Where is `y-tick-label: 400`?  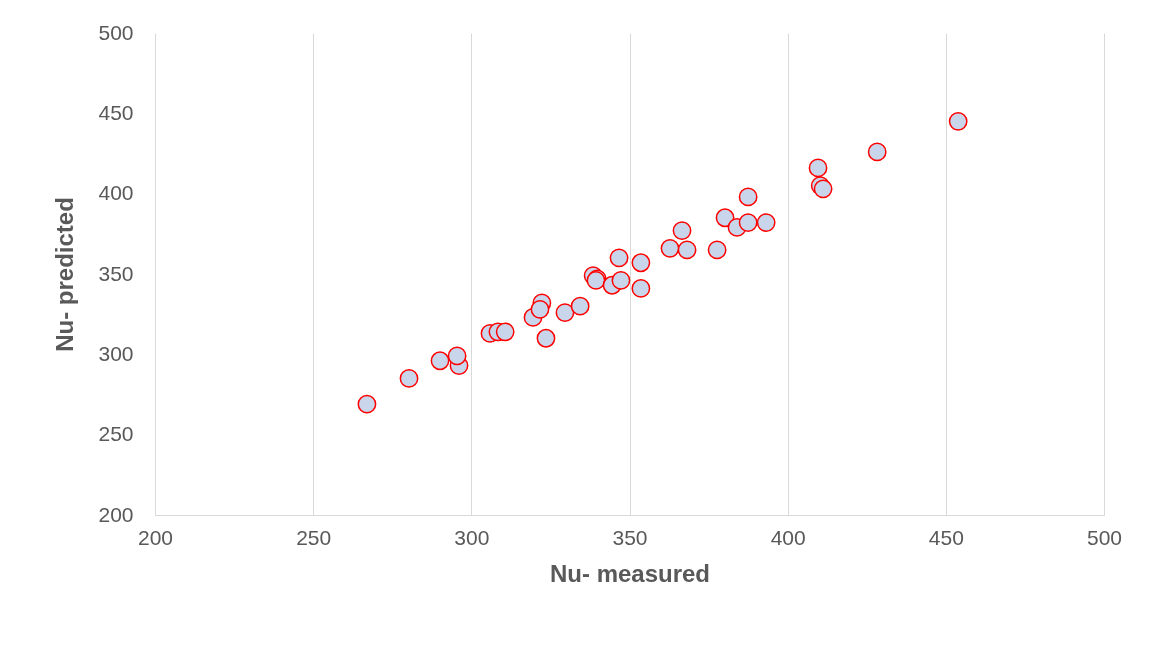
y-tick-label: 400 is located at coordinates (116, 193).